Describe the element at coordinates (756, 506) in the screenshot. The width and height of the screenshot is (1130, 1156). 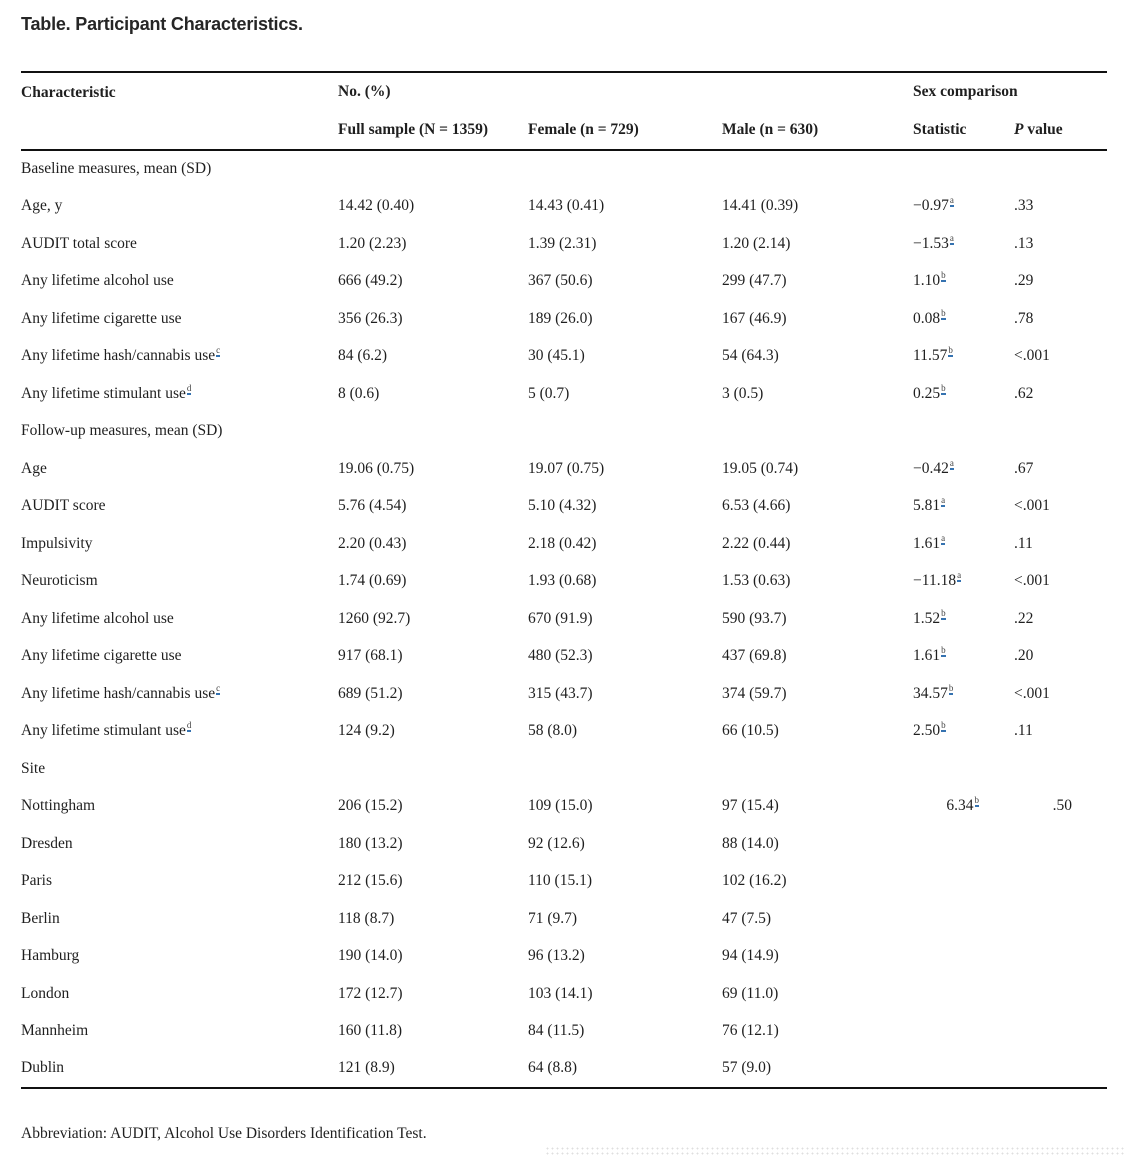
I see `cell-male: 6.53 (4.66)` at that location.